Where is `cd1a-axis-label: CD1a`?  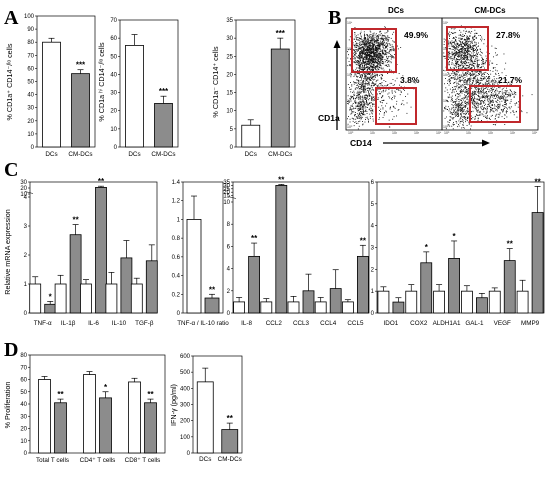 cd1a-axis-label: CD1a is located at coordinates (329, 118).